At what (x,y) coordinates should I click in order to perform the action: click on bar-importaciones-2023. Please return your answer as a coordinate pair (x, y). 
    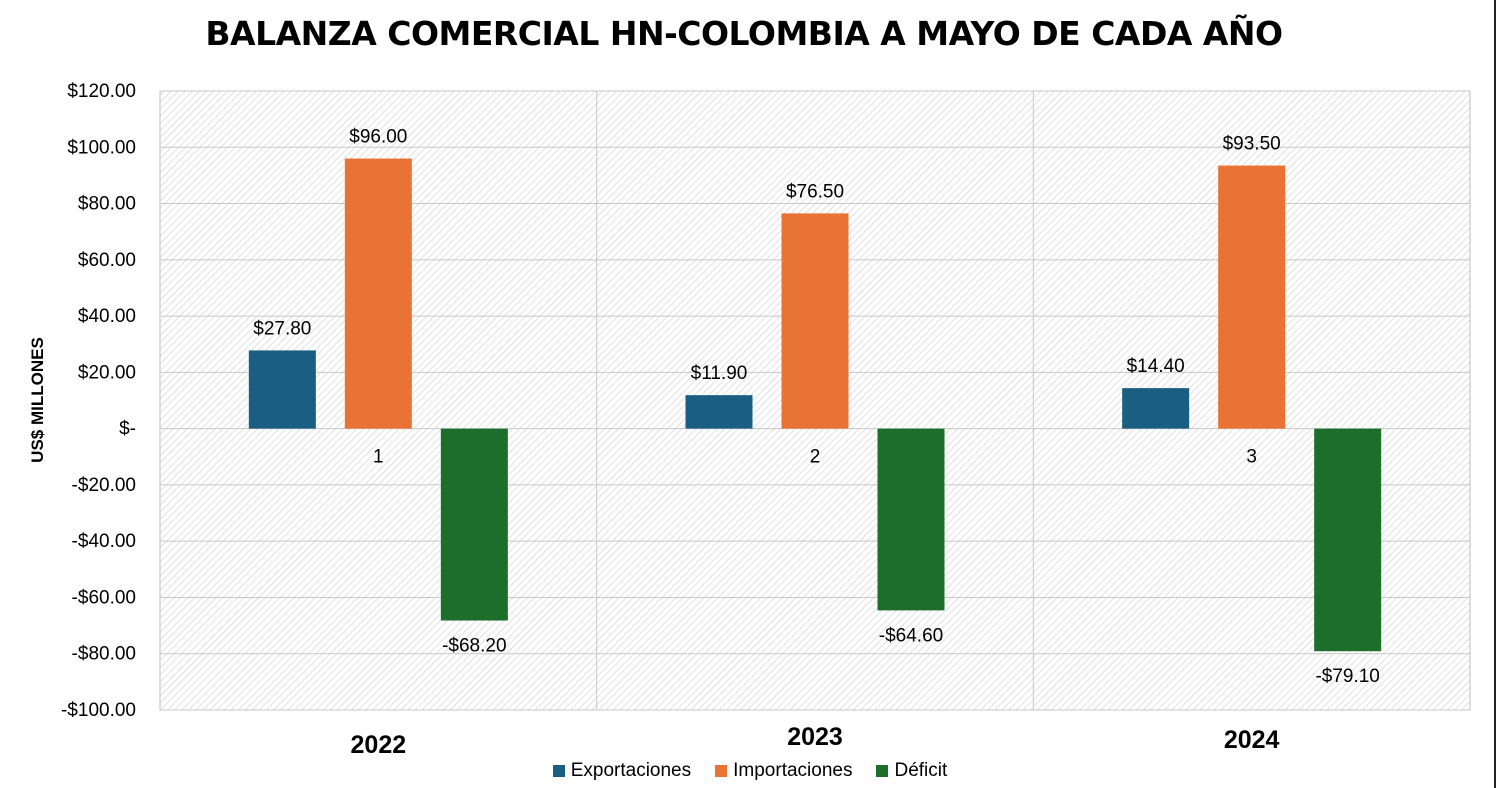
    Looking at the image, I should click on (815, 321).